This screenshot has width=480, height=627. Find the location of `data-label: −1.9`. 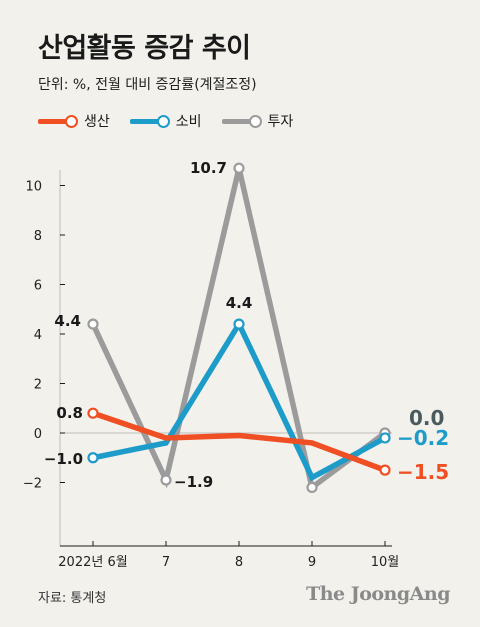

data-label: −1.9 is located at coordinates (193, 482).